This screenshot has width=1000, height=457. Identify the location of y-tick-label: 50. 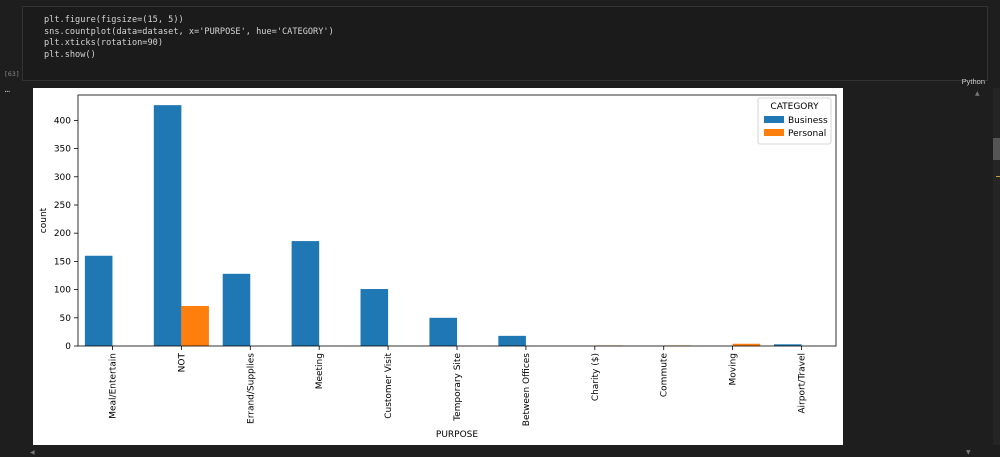
(66, 319).